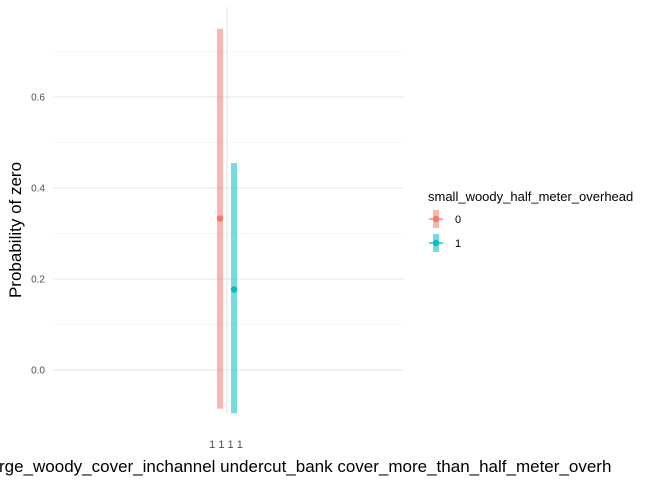 The height and width of the screenshot is (480, 672). Describe the element at coordinates (38, 371) in the screenshot. I see `y-tick-label: 0.0` at that location.